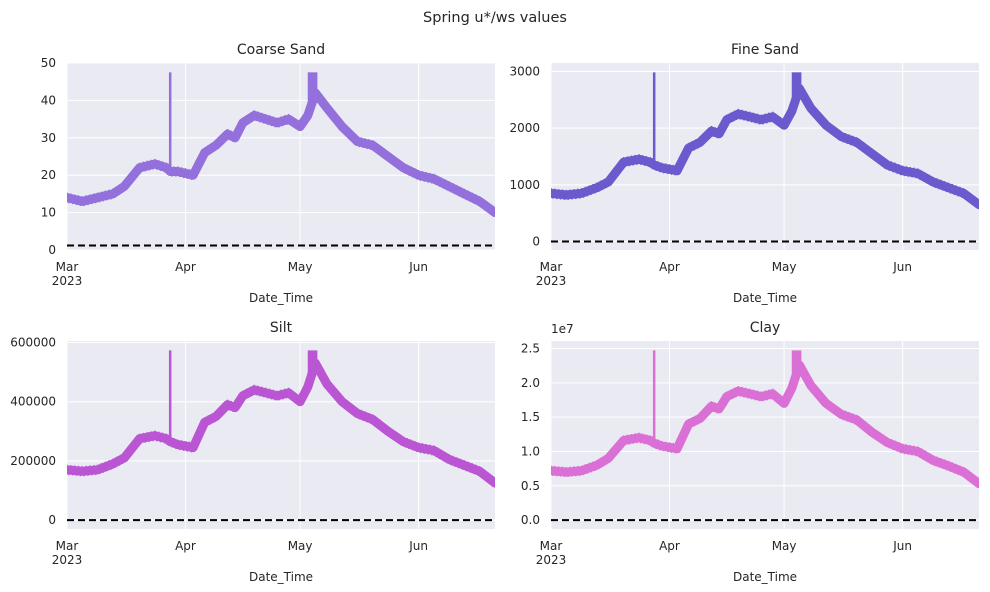 The image size is (990, 592). Describe the element at coordinates (524, 72) in the screenshot. I see `chart-1-ytick-label-3: 3000` at that location.